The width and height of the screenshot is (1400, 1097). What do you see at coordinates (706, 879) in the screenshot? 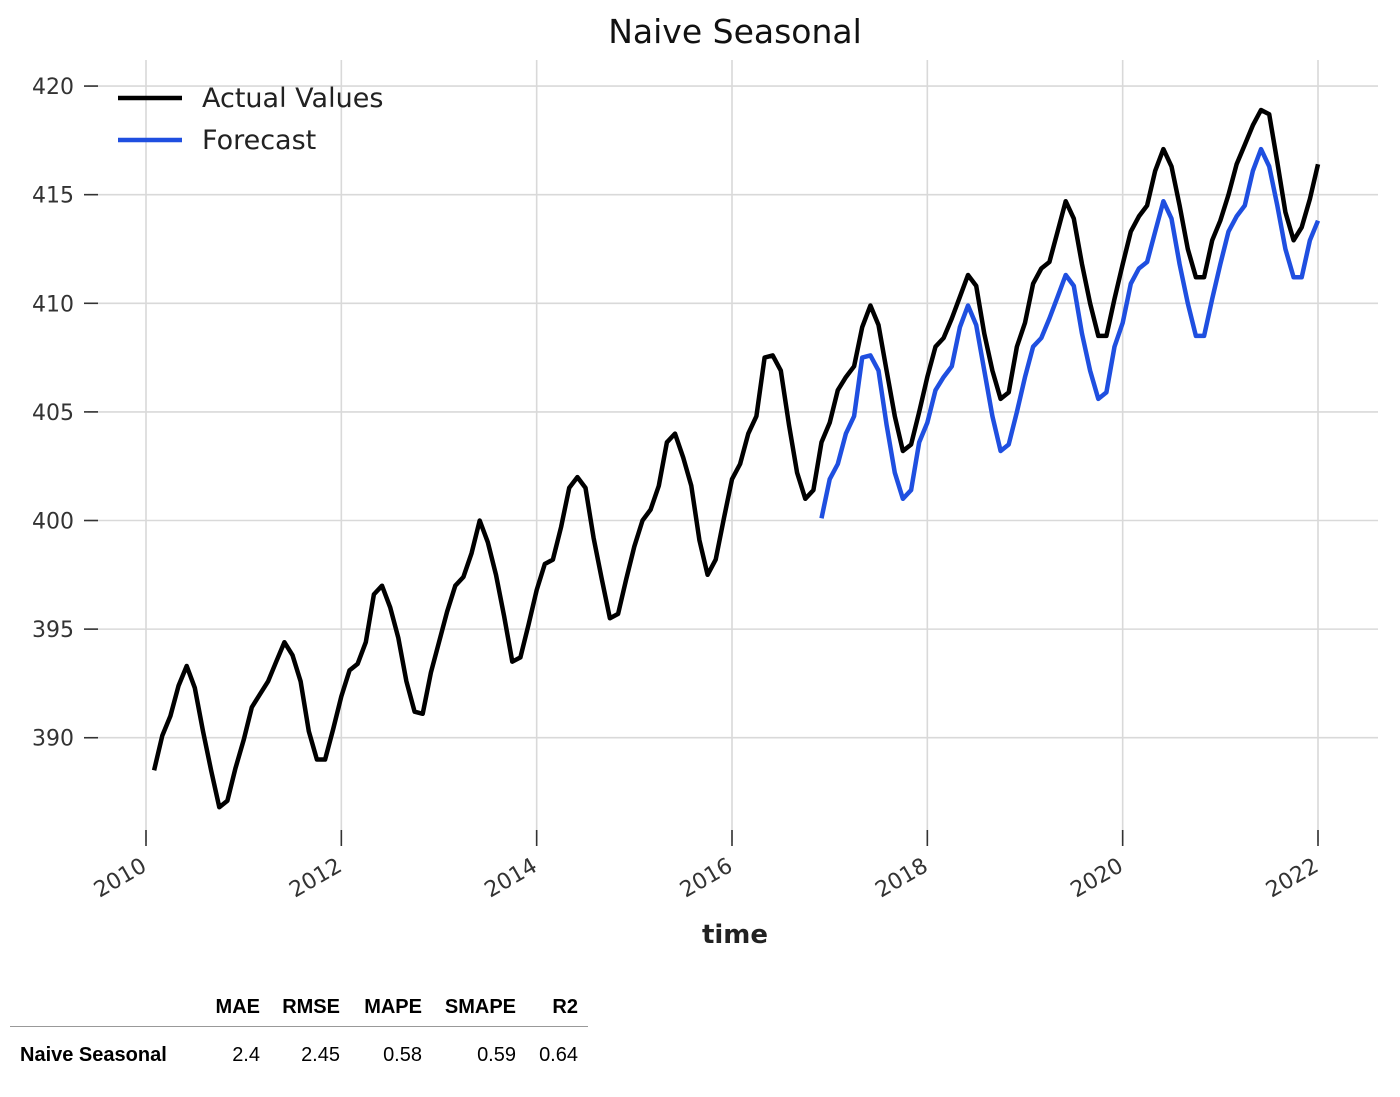
I see `x-tick-label: 2016` at bounding box center [706, 879].